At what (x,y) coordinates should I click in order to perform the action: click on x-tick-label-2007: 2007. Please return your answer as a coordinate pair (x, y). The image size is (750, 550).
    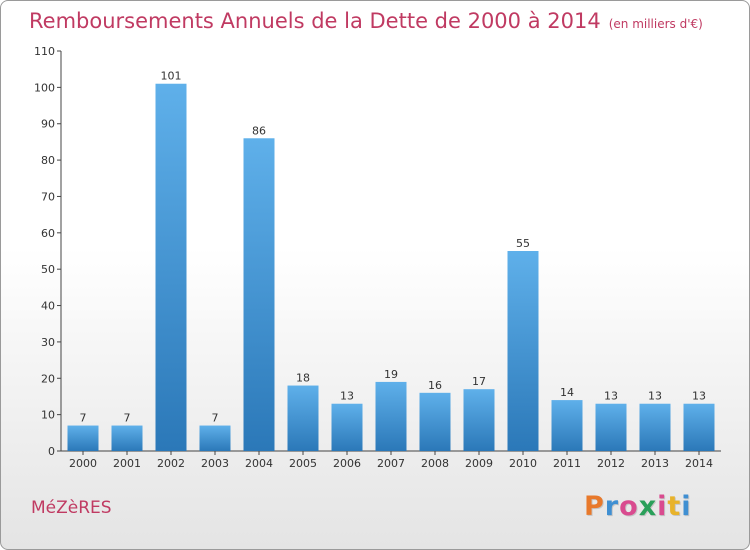
    Looking at the image, I should click on (391, 463).